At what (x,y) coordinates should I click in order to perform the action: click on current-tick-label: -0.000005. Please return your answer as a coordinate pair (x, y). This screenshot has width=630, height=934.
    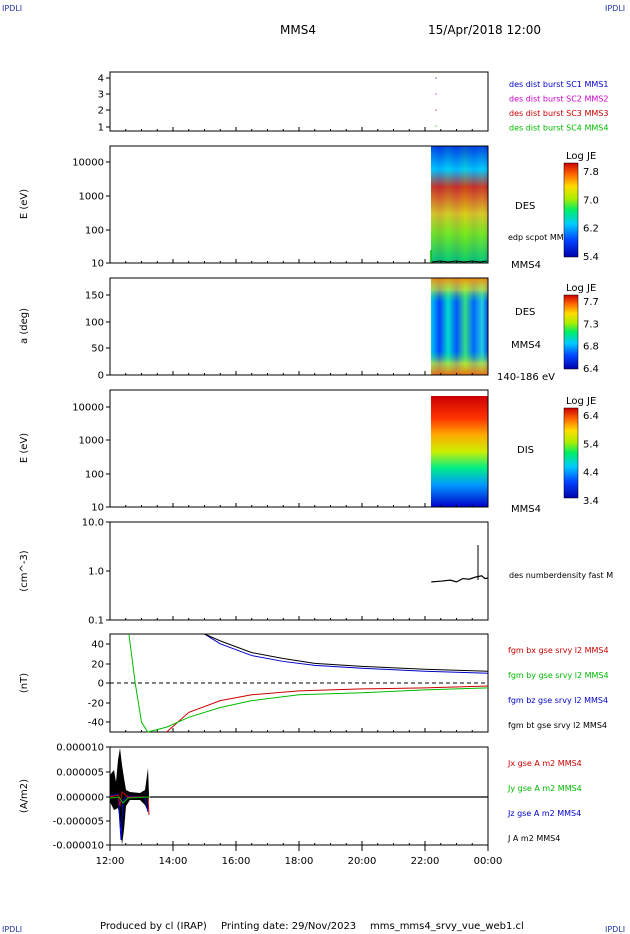
    Looking at the image, I should click on (78, 822).